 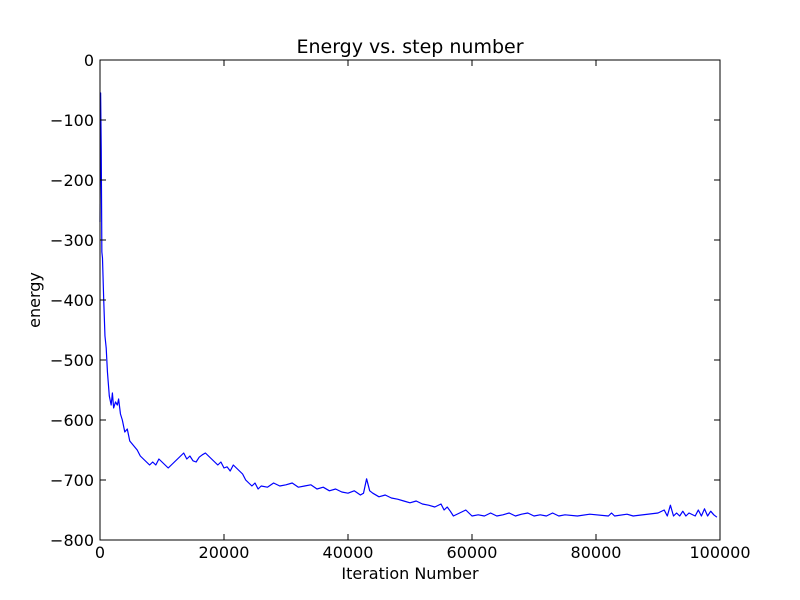 What do you see at coordinates (410, 573) in the screenshot?
I see `x-axis-title: Iteration Number` at bounding box center [410, 573].